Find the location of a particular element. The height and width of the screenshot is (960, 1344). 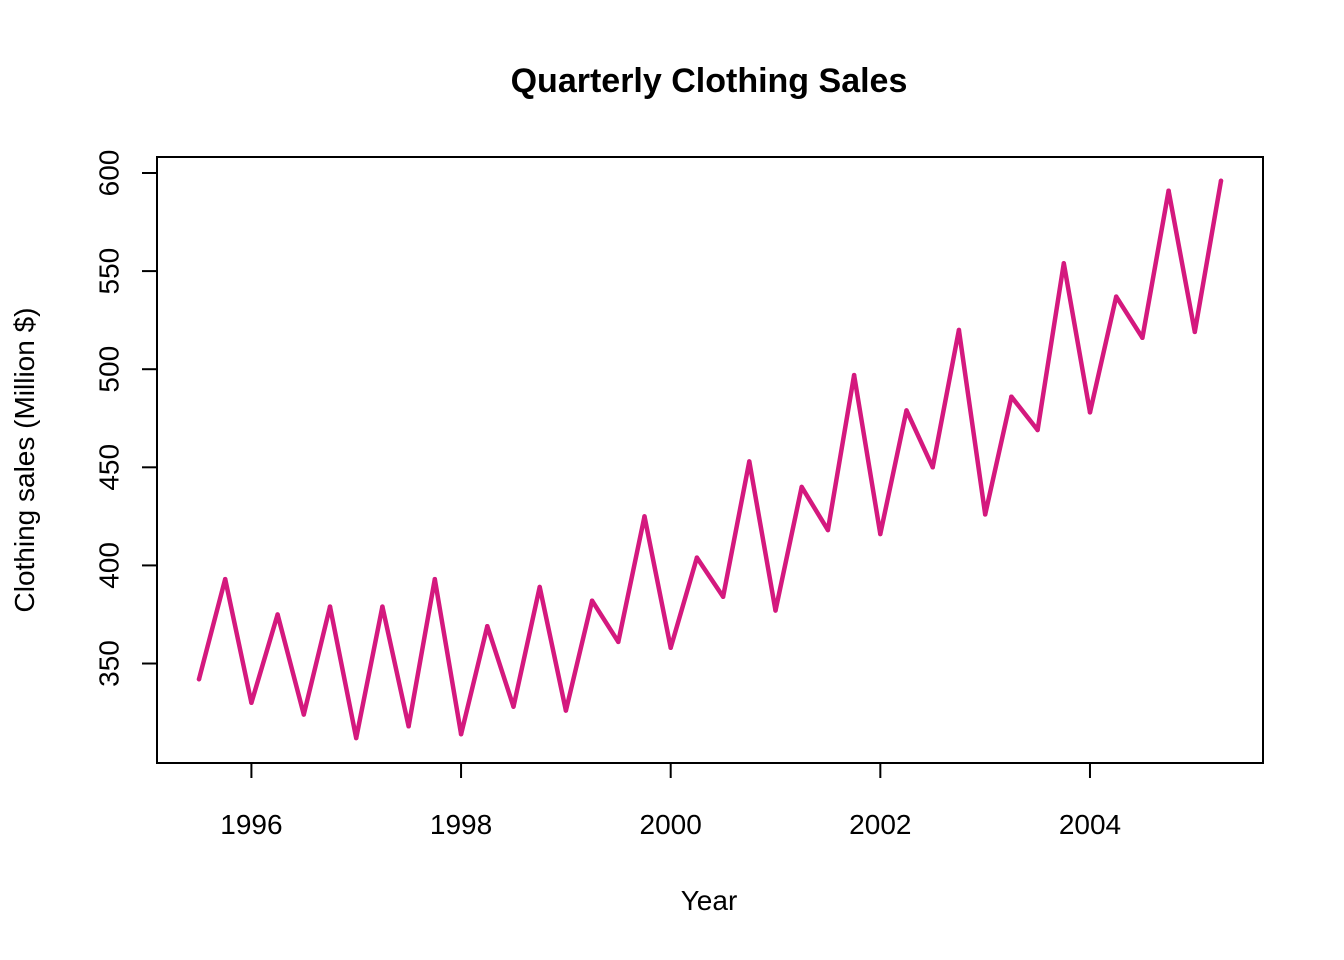

y-tick-label: 450 is located at coordinates (108, 467).